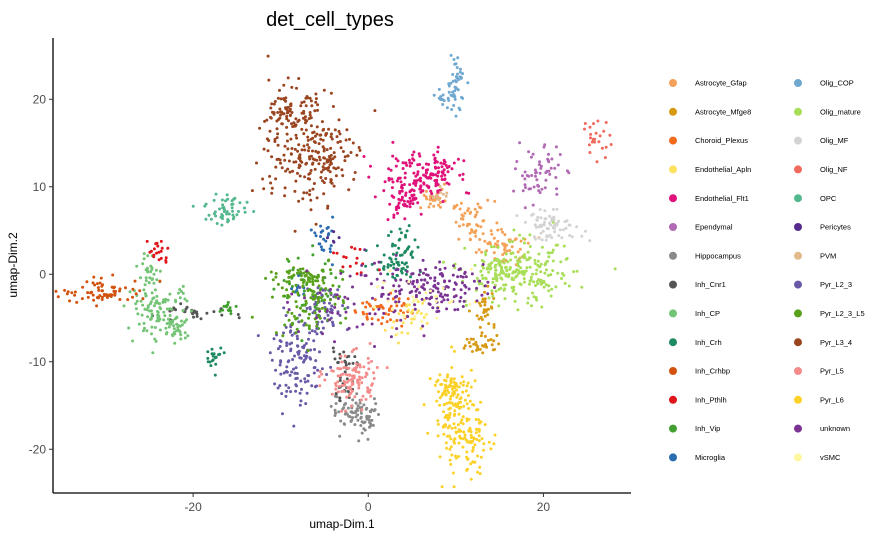  I want to click on legend-item: Inh_Cnr1, so click(697, 284).